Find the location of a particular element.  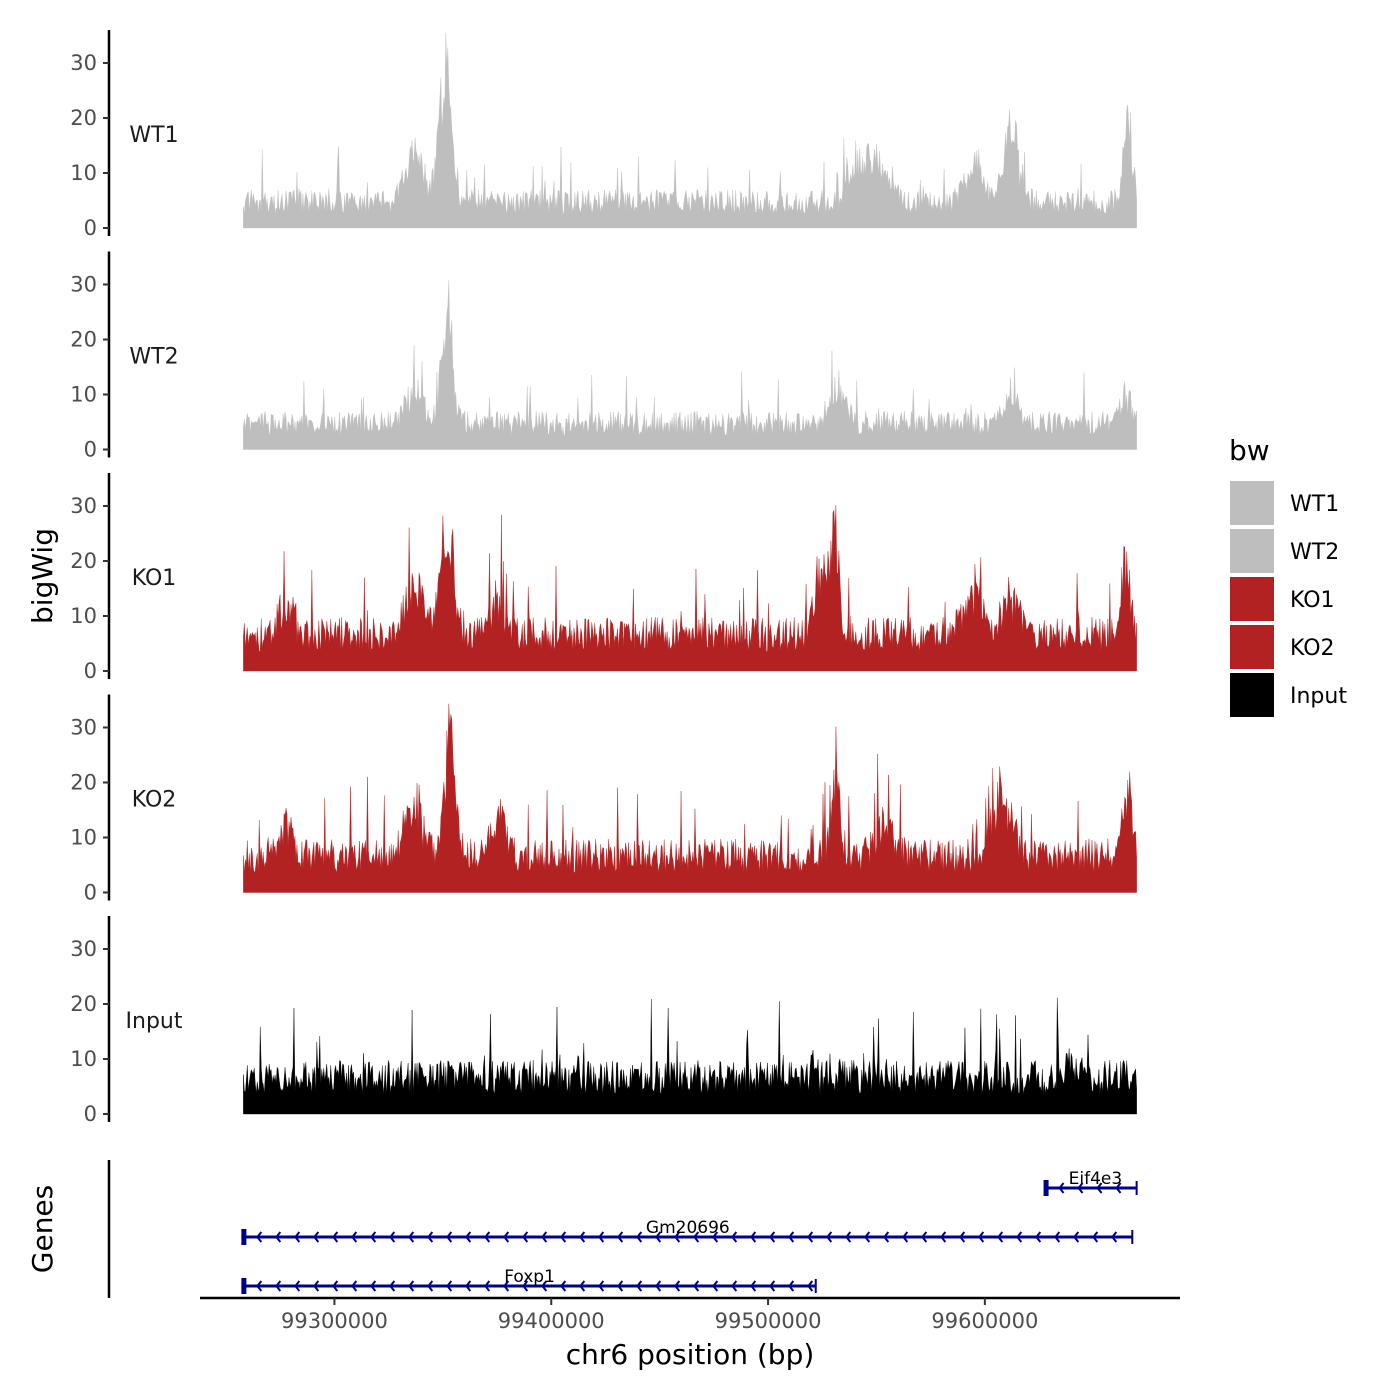

track-wt2: 0 10 20 30 WT2 is located at coordinates (603, 356).